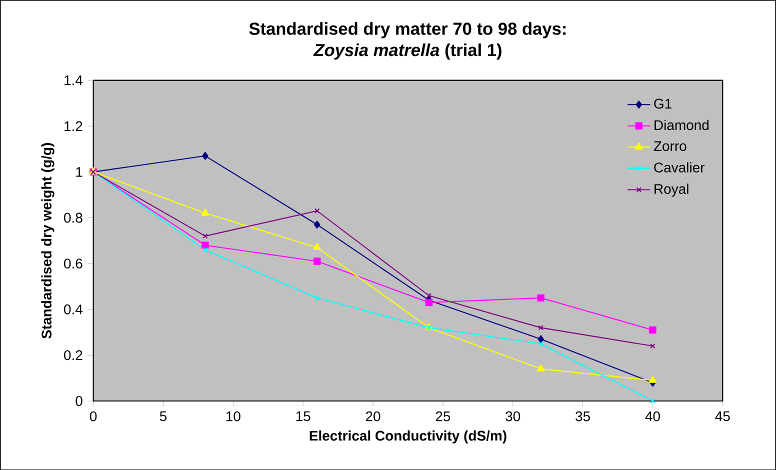 The image size is (776, 470). What do you see at coordinates (583, 416) in the screenshot?
I see `x-tick-label: 35` at bounding box center [583, 416].